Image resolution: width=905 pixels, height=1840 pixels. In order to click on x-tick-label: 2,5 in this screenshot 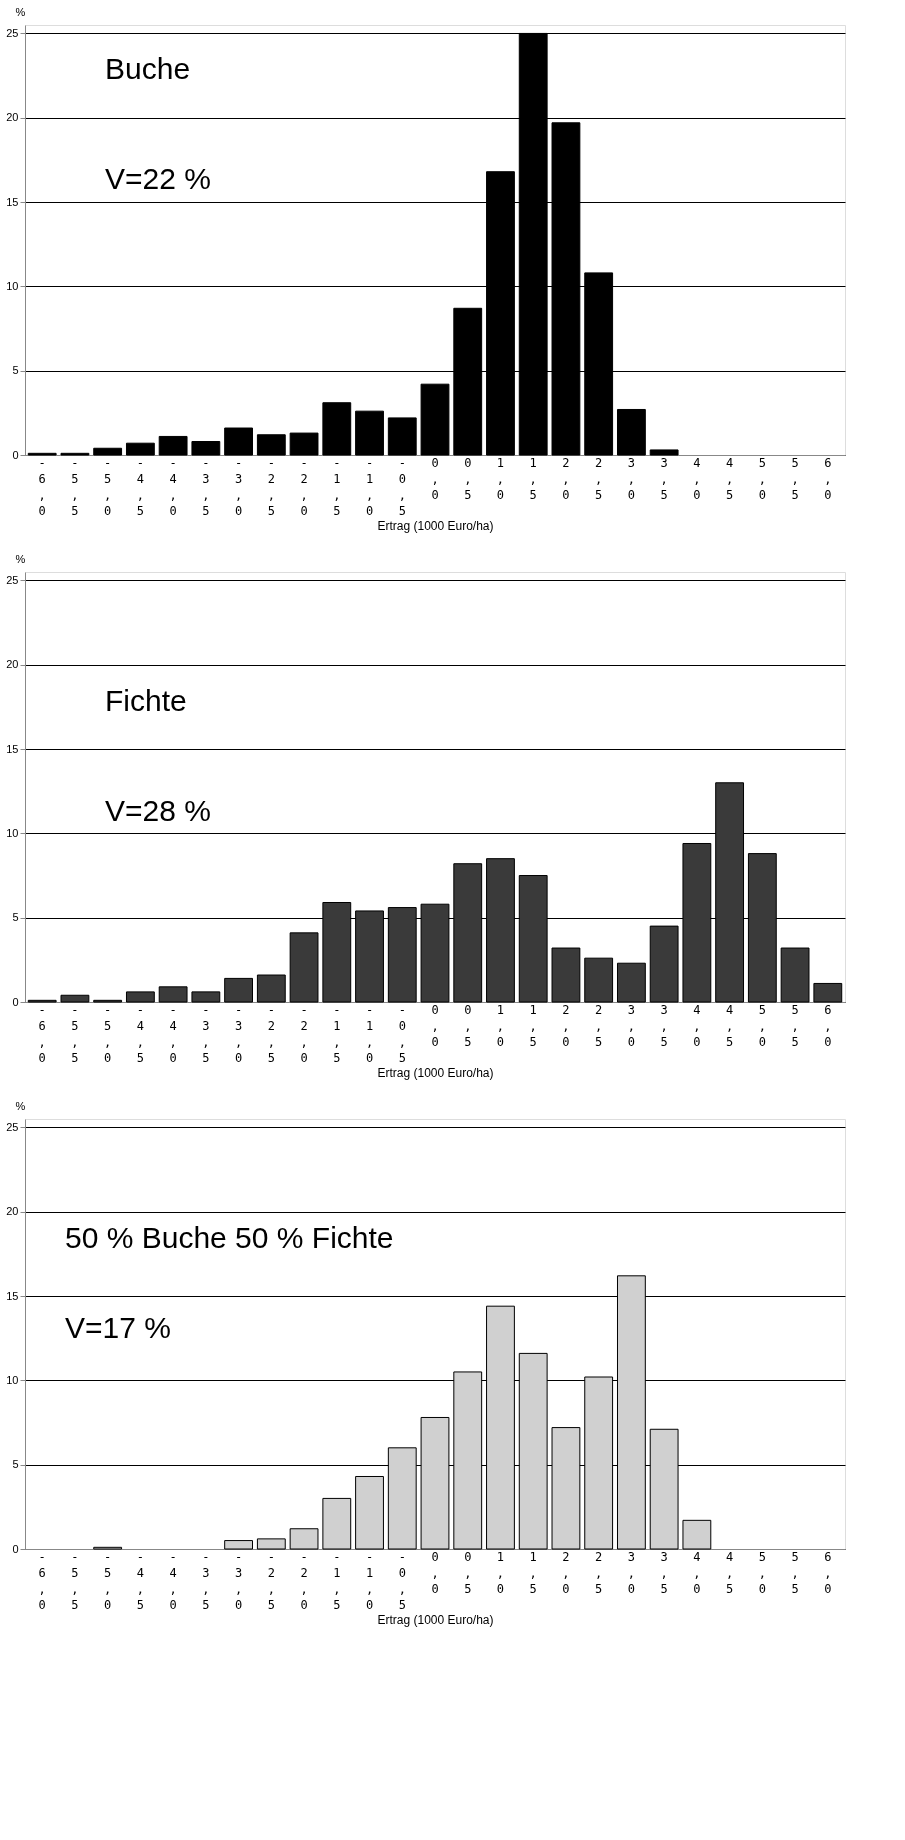, I will do `click(599, 1025)`.